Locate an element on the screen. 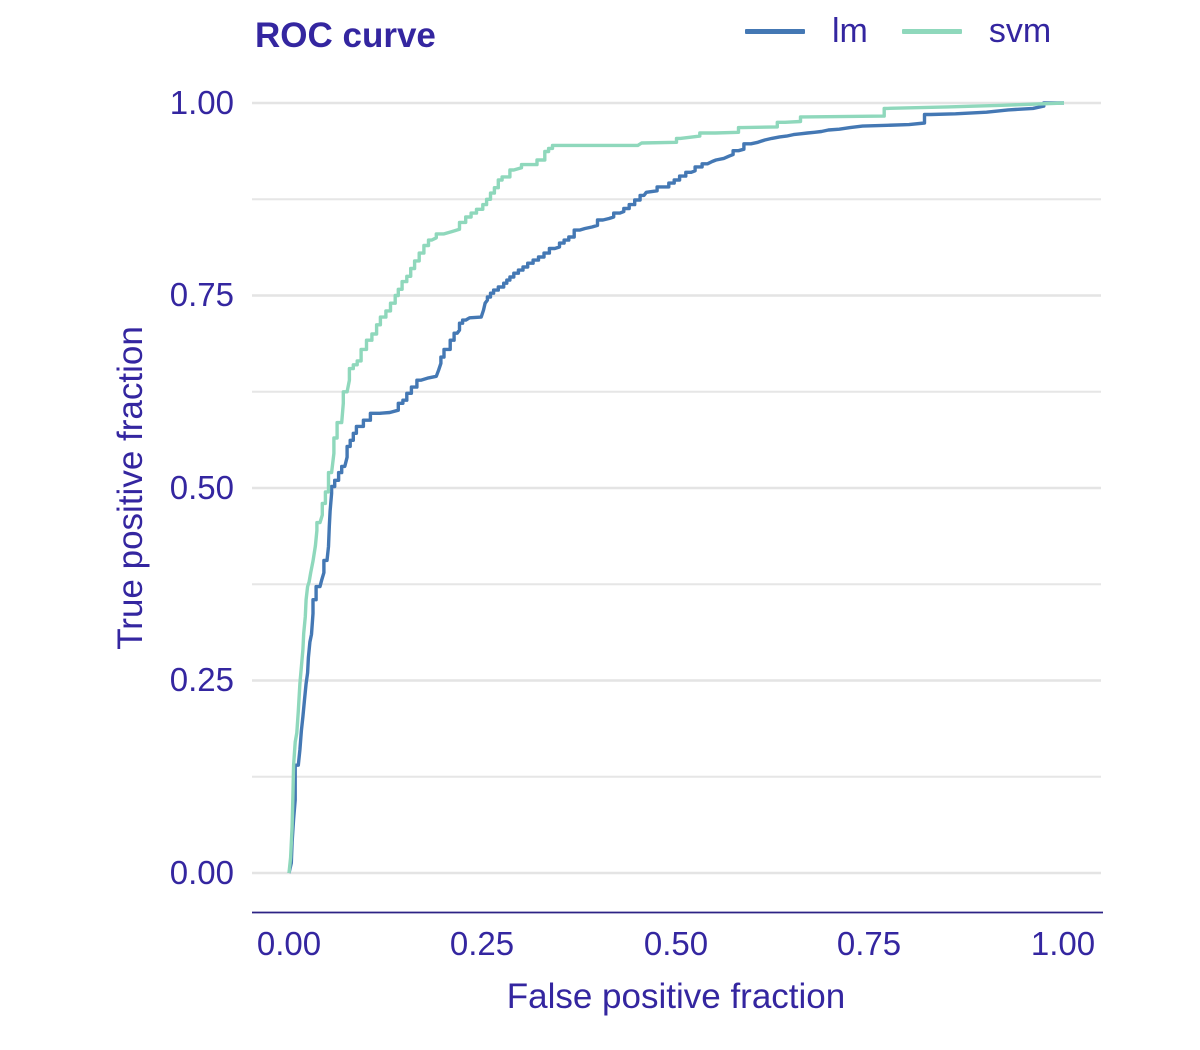 This screenshot has width=1200, height=1050. y-tick-label-0.25: 0.25 is located at coordinates (201, 679).